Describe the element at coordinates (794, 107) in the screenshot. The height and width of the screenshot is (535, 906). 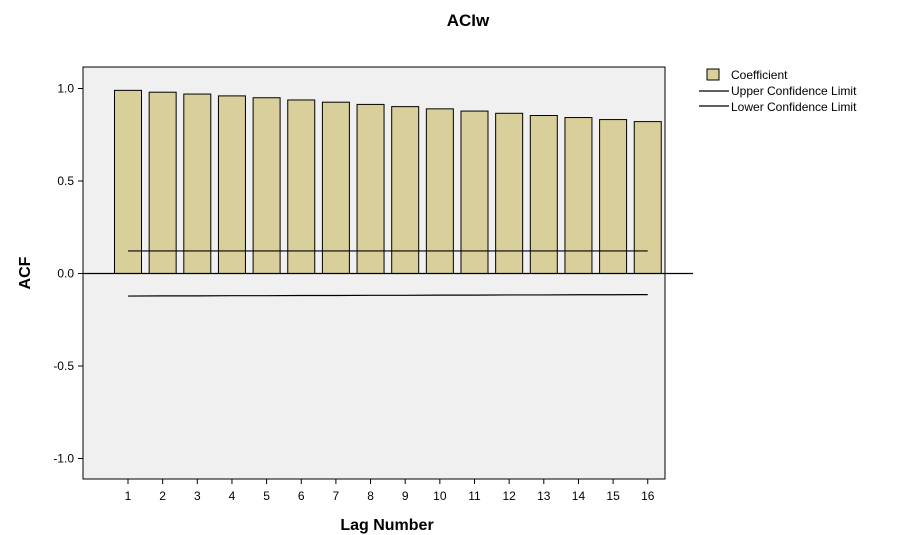
I see `legend-label-lower-confidence: Lower Confidence Limit` at that location.